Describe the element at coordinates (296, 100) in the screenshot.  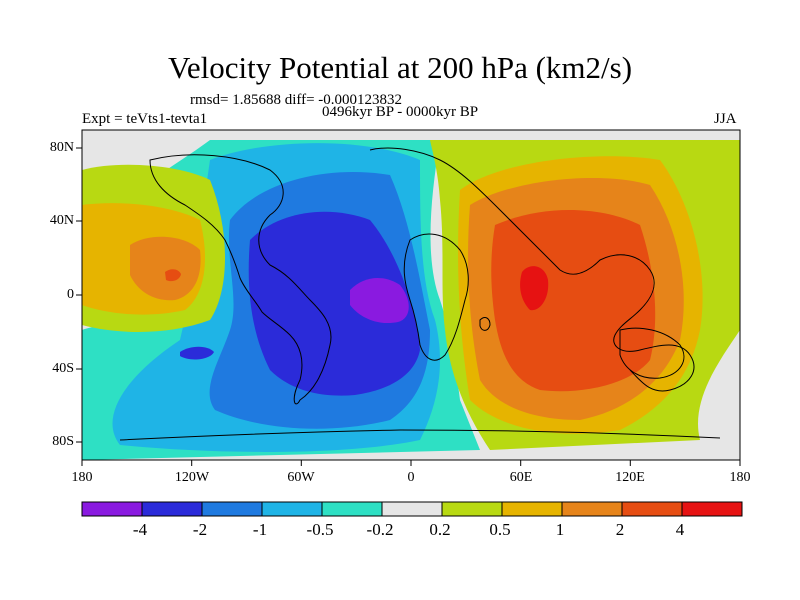
I see `stats-label: rmsd= 1.85688 diff= -0.000123832` at that location.